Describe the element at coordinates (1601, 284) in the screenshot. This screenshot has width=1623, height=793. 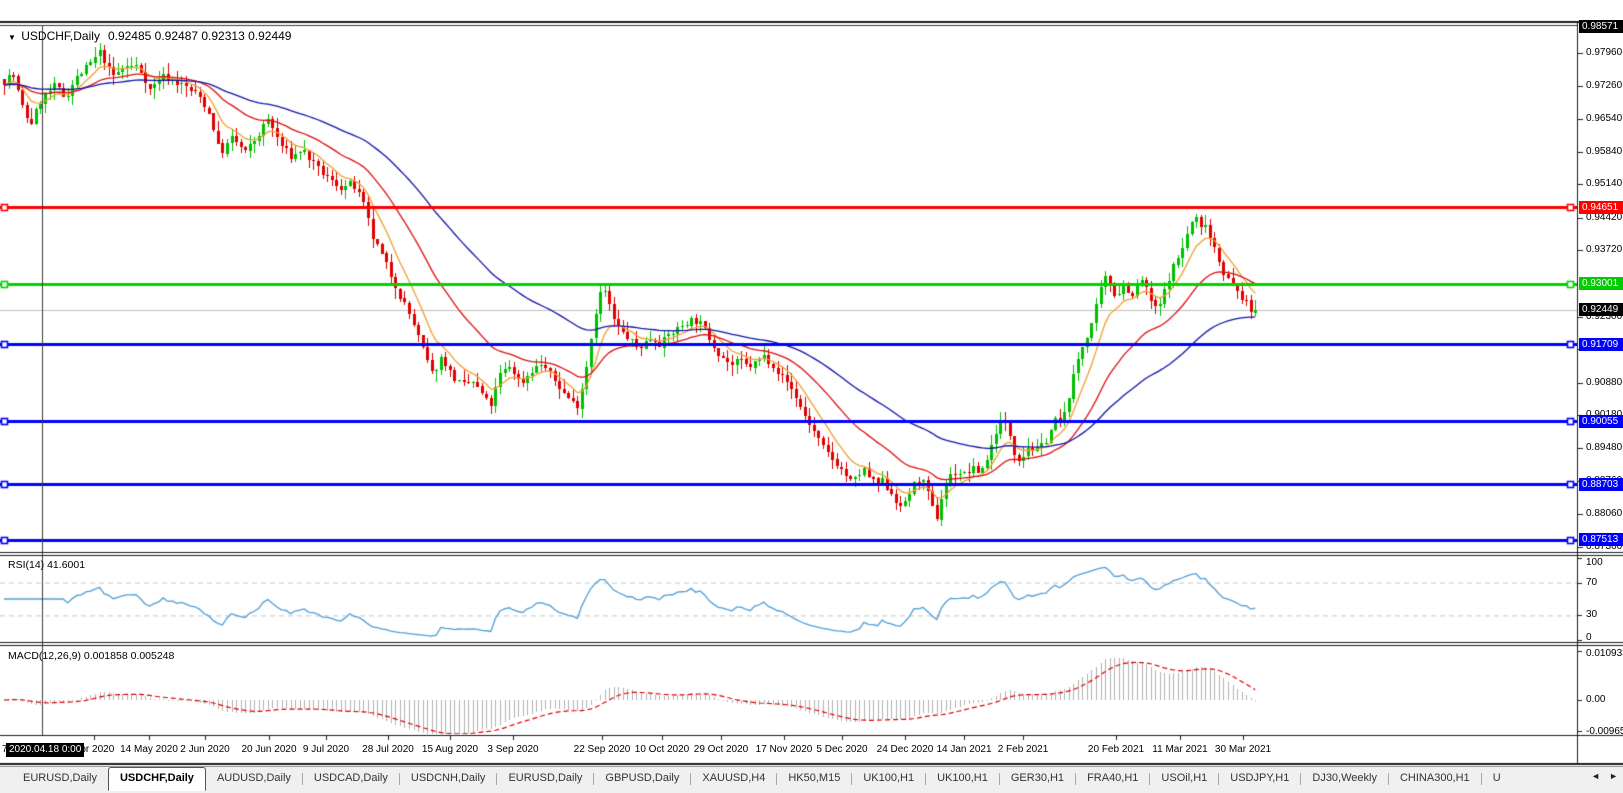
I see `price-axis-marker: 0.93001` at that location.